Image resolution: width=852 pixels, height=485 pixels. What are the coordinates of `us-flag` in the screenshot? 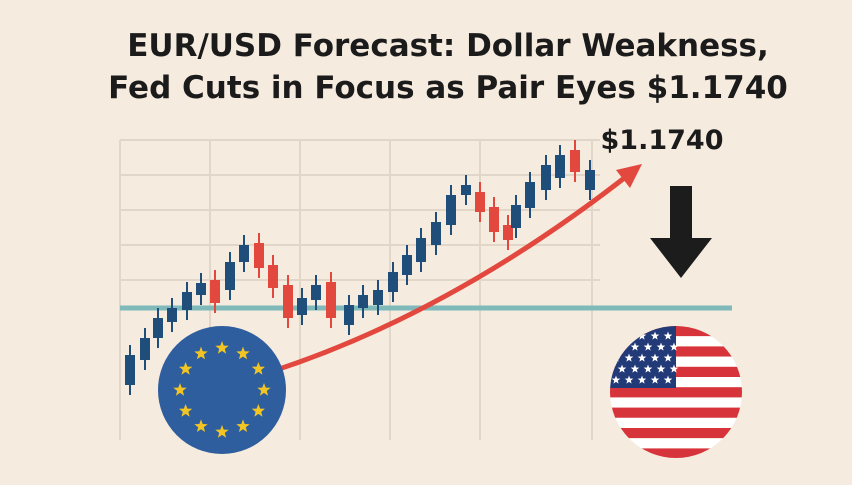 It's located at (676, 392).